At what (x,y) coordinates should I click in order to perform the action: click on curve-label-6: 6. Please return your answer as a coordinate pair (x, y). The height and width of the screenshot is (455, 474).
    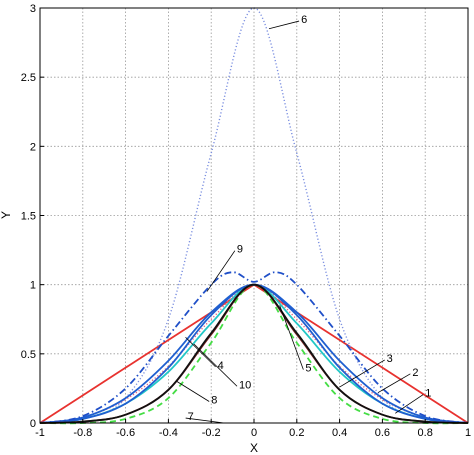
    Looking at the image, I should click on (304, 20).